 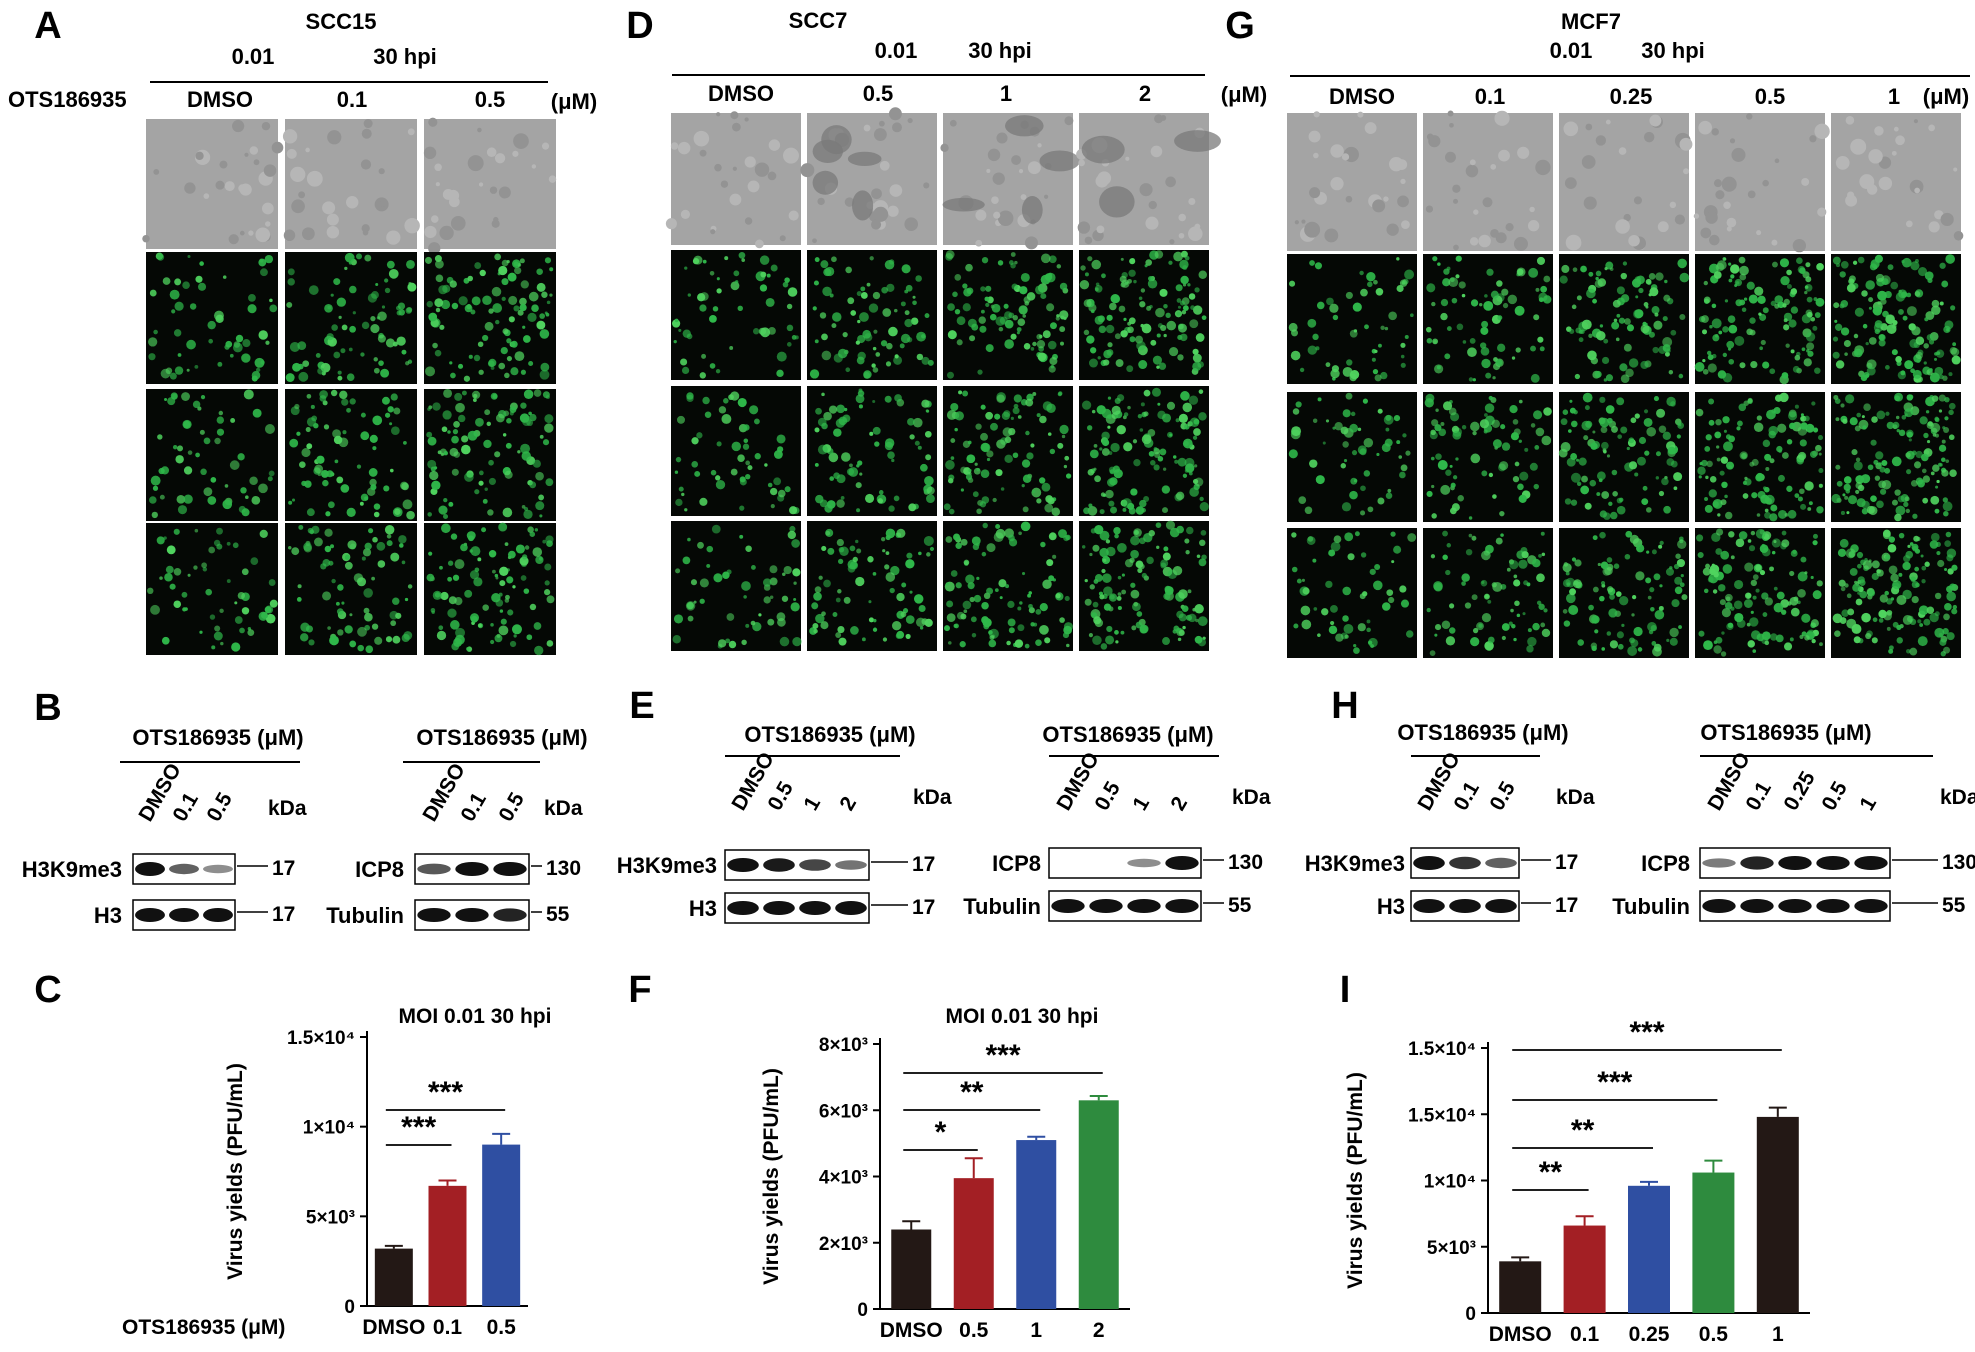 What do you see at coordinates (843, 1111) in the screenshot?
I see `y-tick-label-f-3: 6×10³` at bounding box center [843, 1111].